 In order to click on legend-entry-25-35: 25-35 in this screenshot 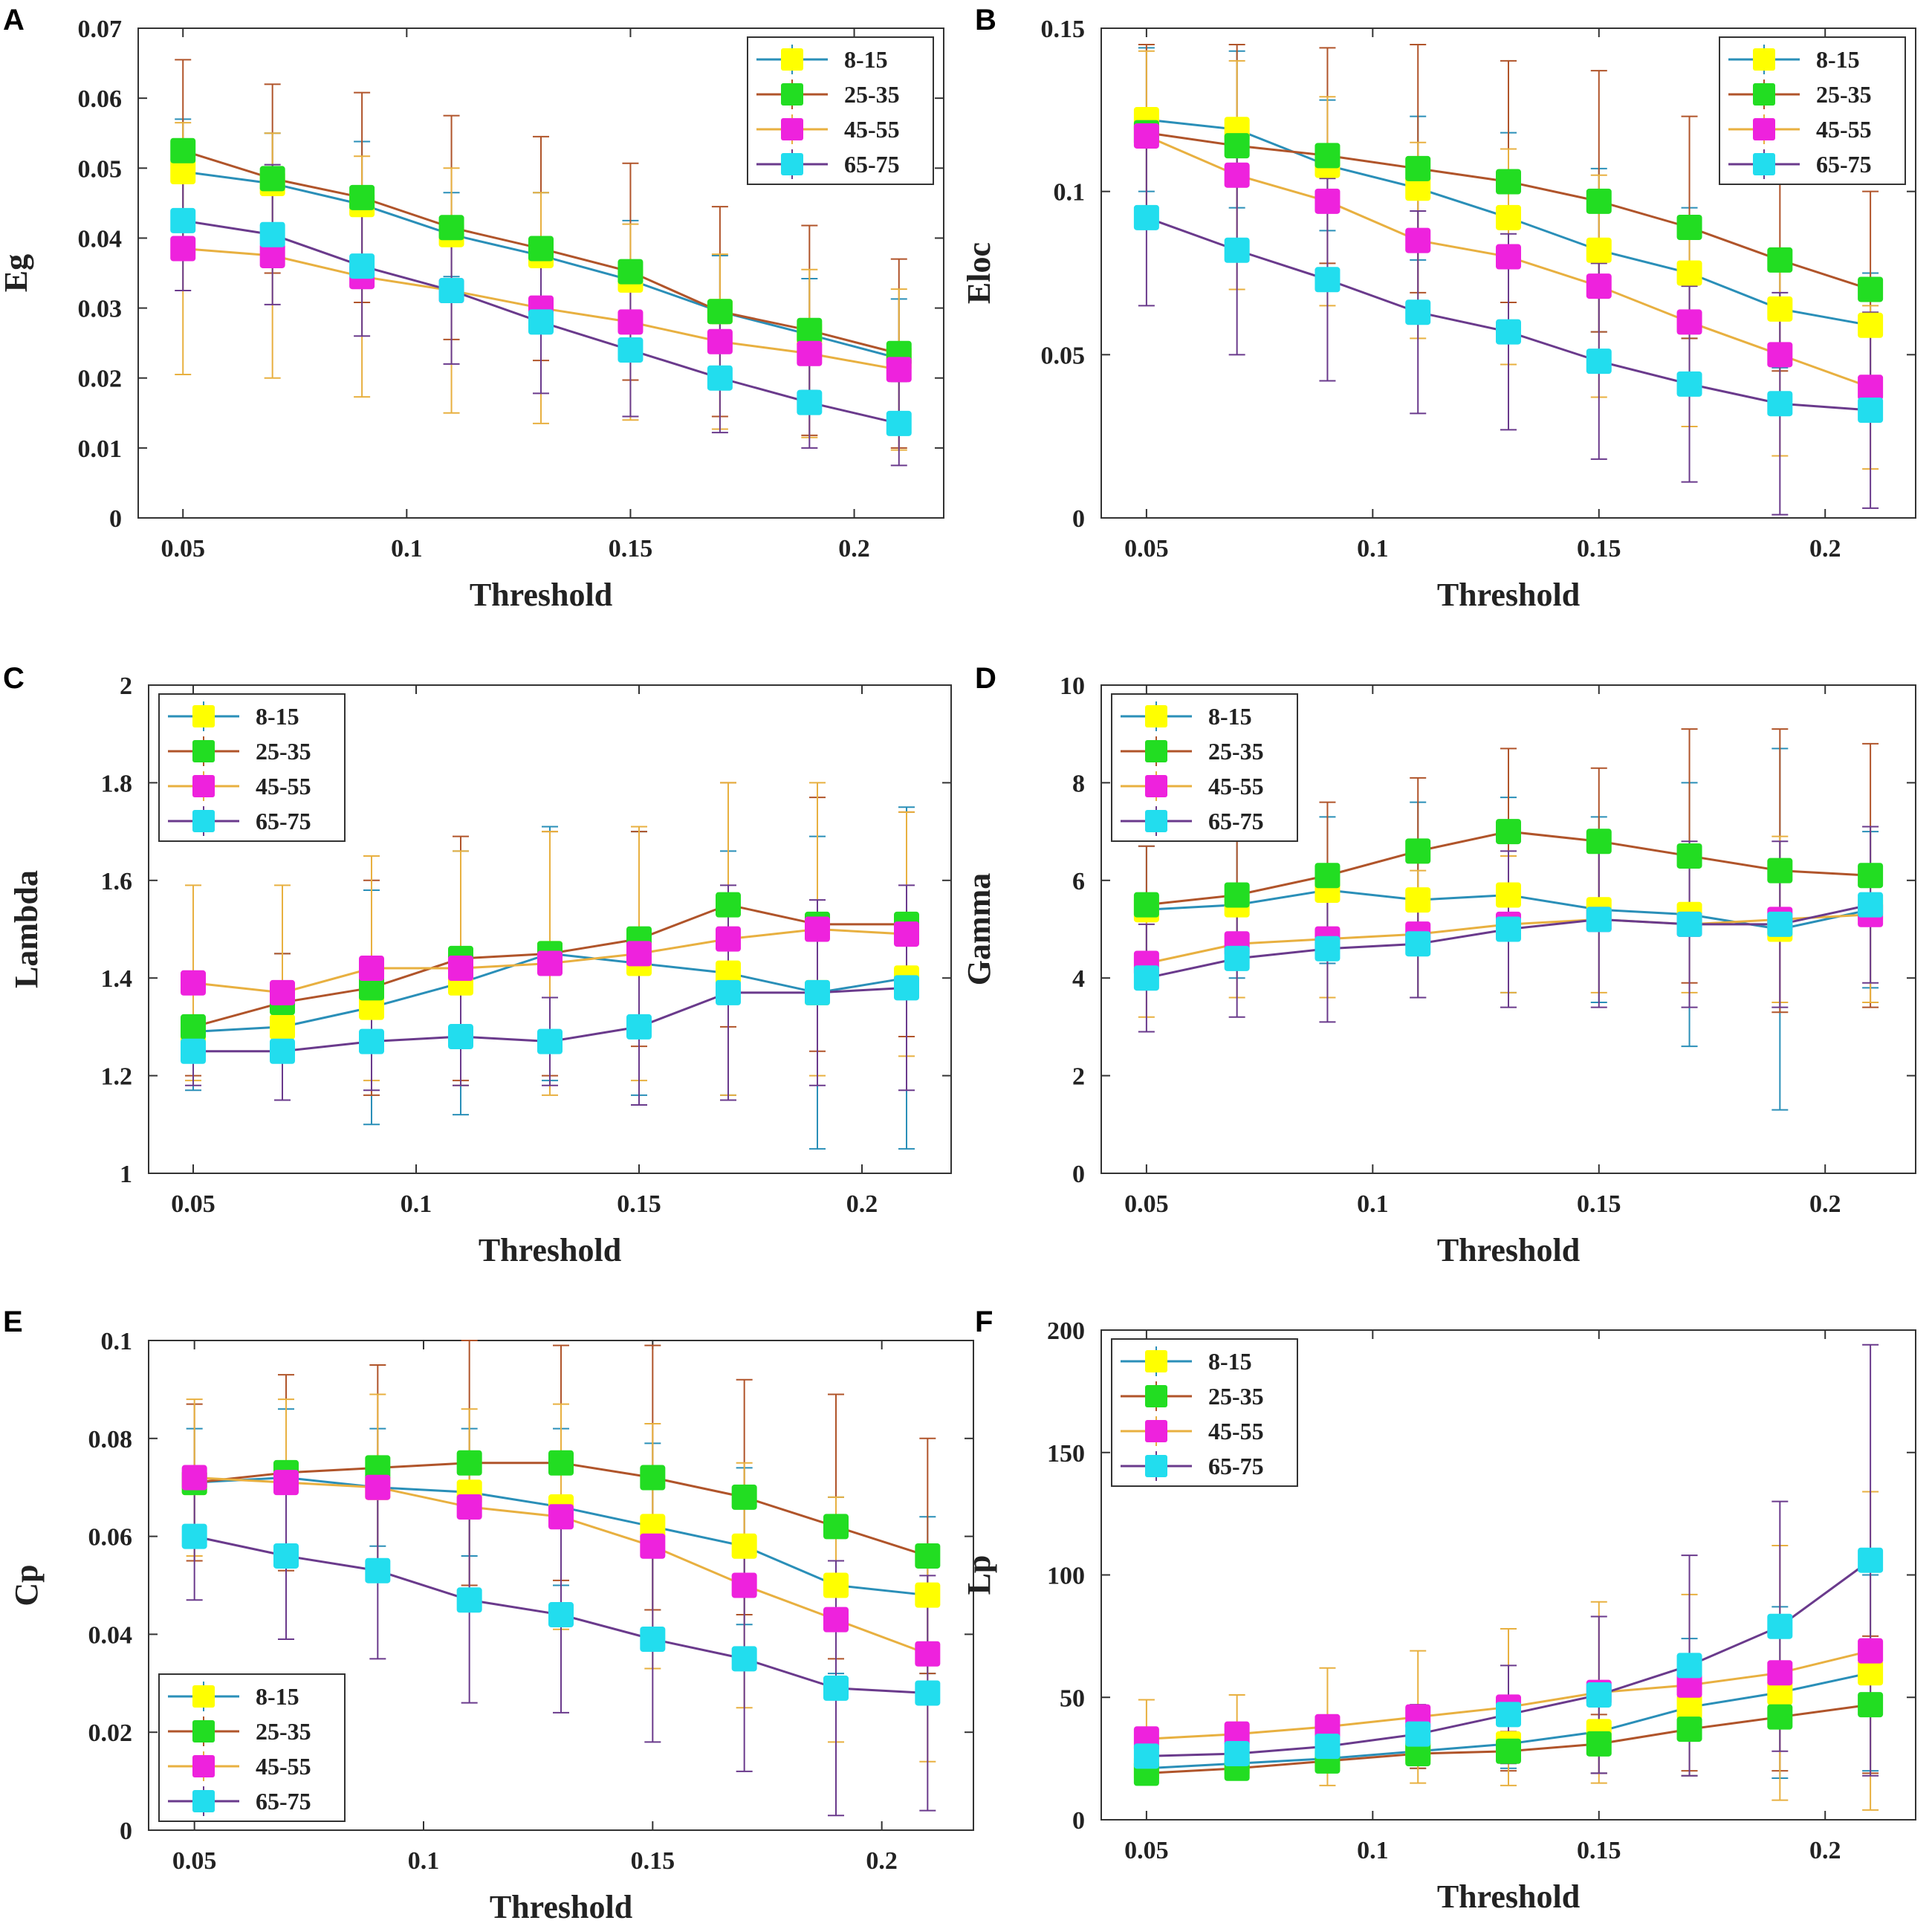, I will do `click(1192, 1396)`.